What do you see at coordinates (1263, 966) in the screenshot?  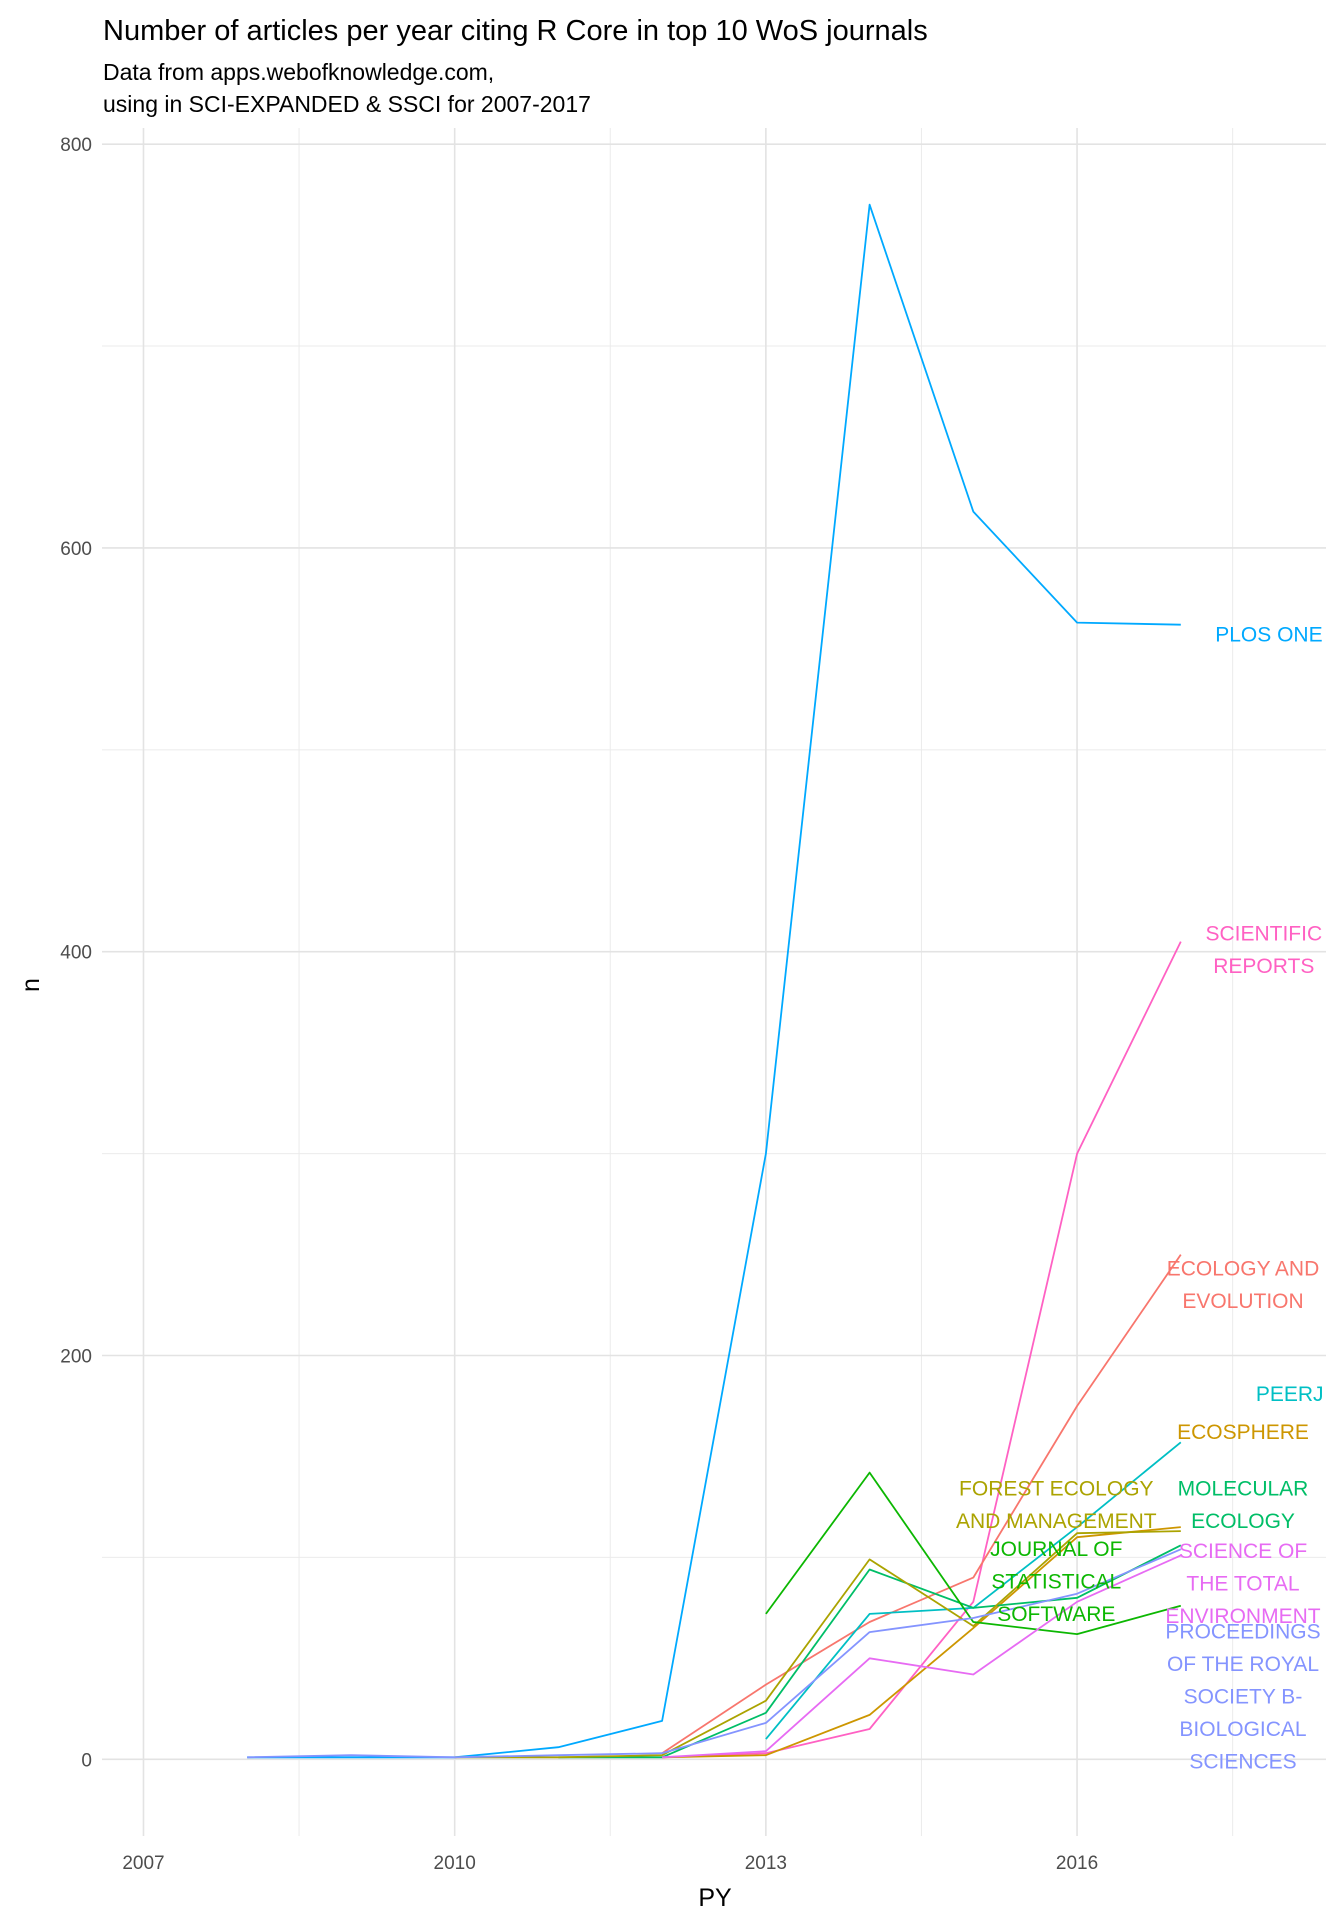 I see `series-label: REPORTS` at bounding box center [1263, 966].